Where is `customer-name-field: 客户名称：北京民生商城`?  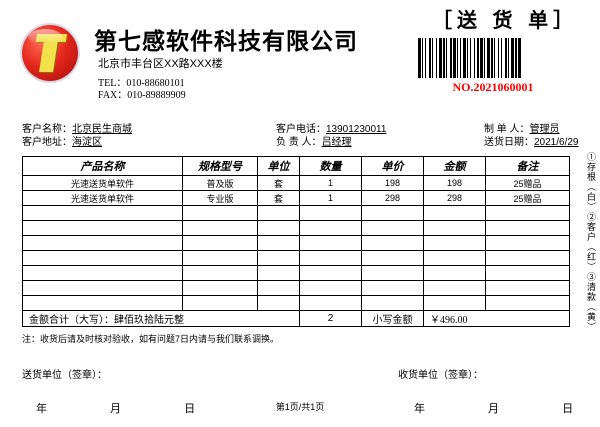
customer-name-field: 客户名称：北京民生商城 is located at coordinates (77, 127).